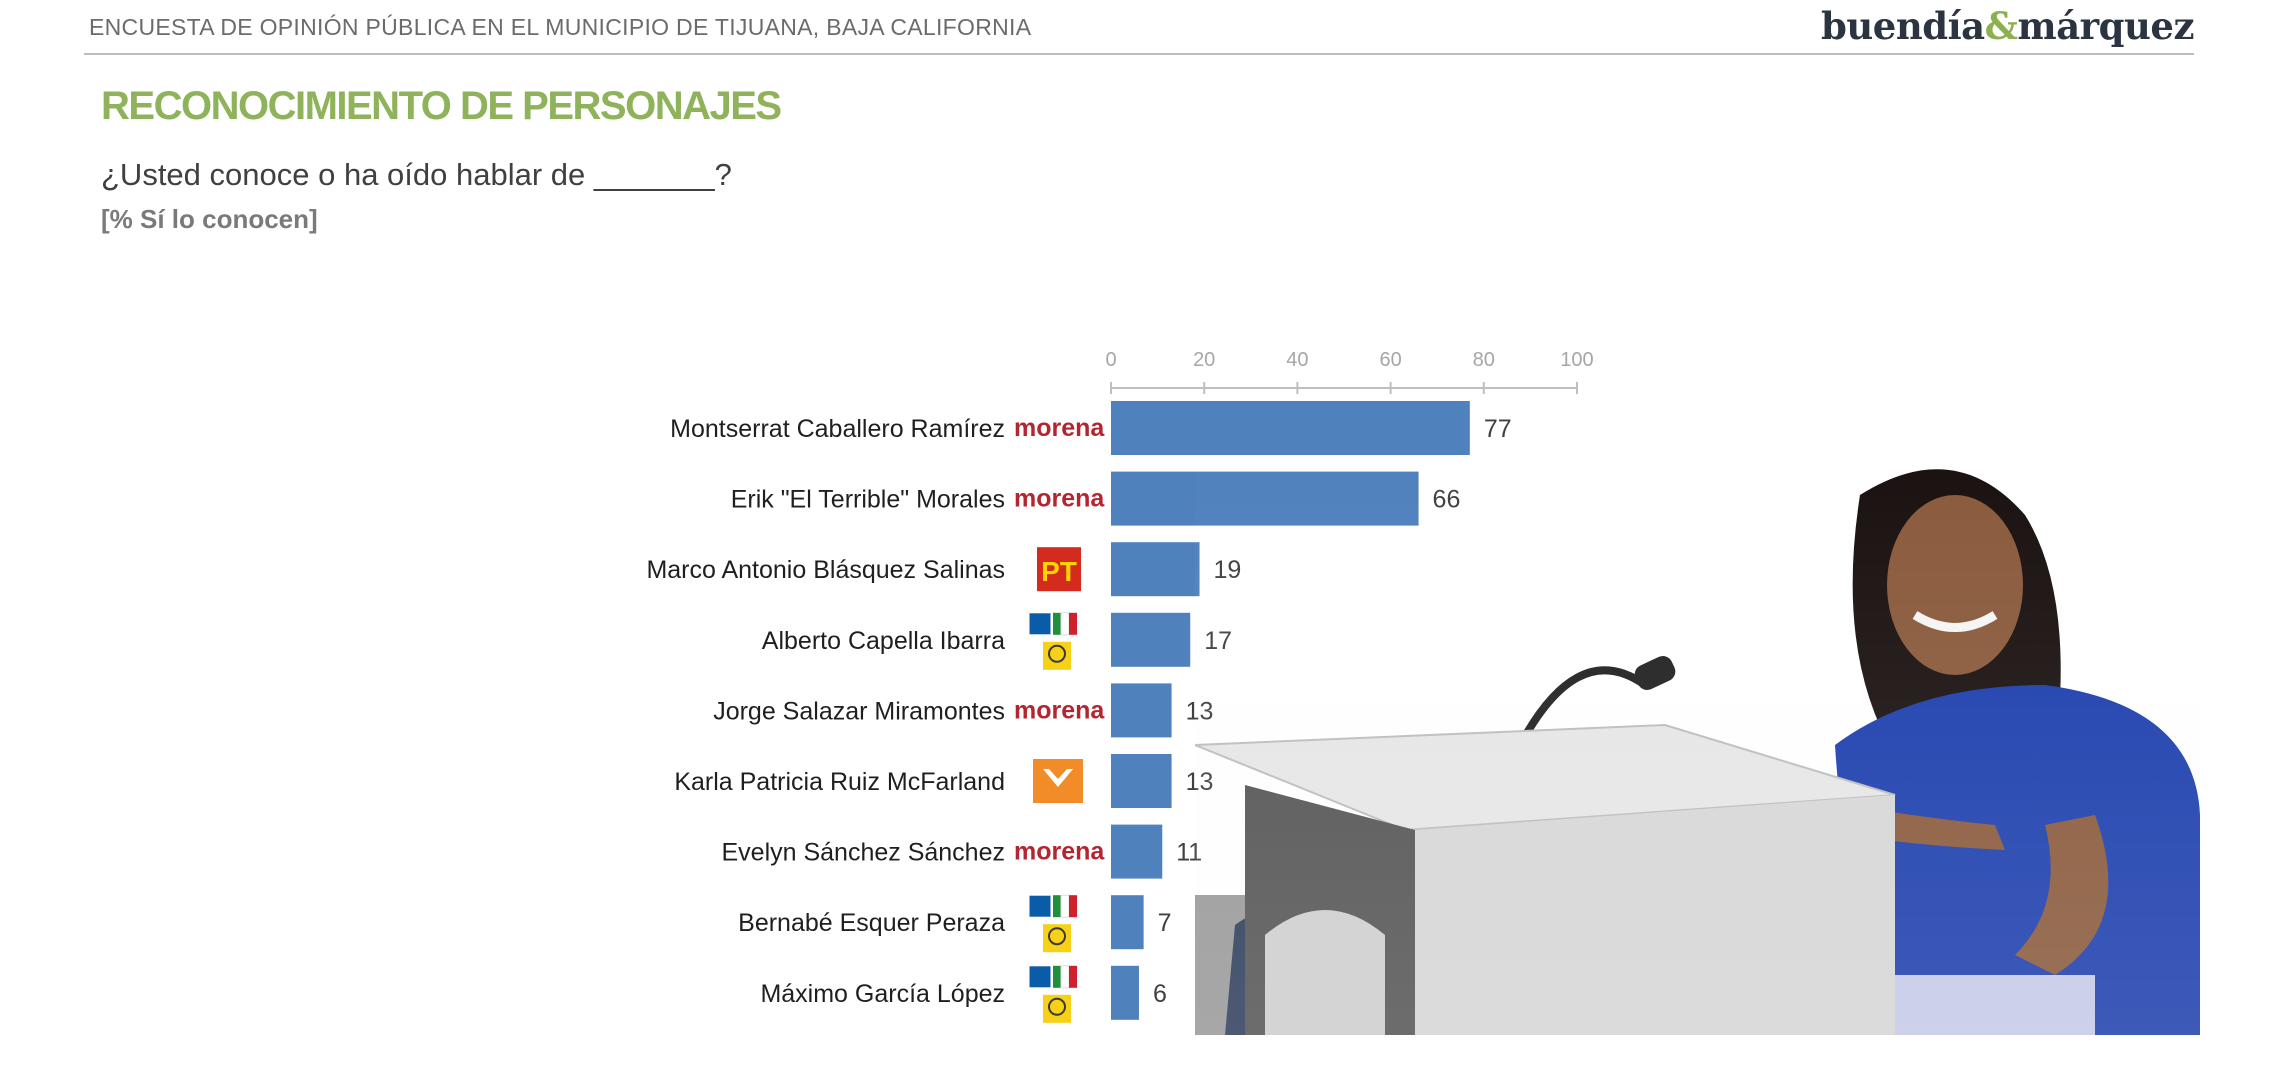 This screenshot has height=1080, width=2278. I want to click on category-label: Erik "El Terrible" Morales, so click(868, 500).